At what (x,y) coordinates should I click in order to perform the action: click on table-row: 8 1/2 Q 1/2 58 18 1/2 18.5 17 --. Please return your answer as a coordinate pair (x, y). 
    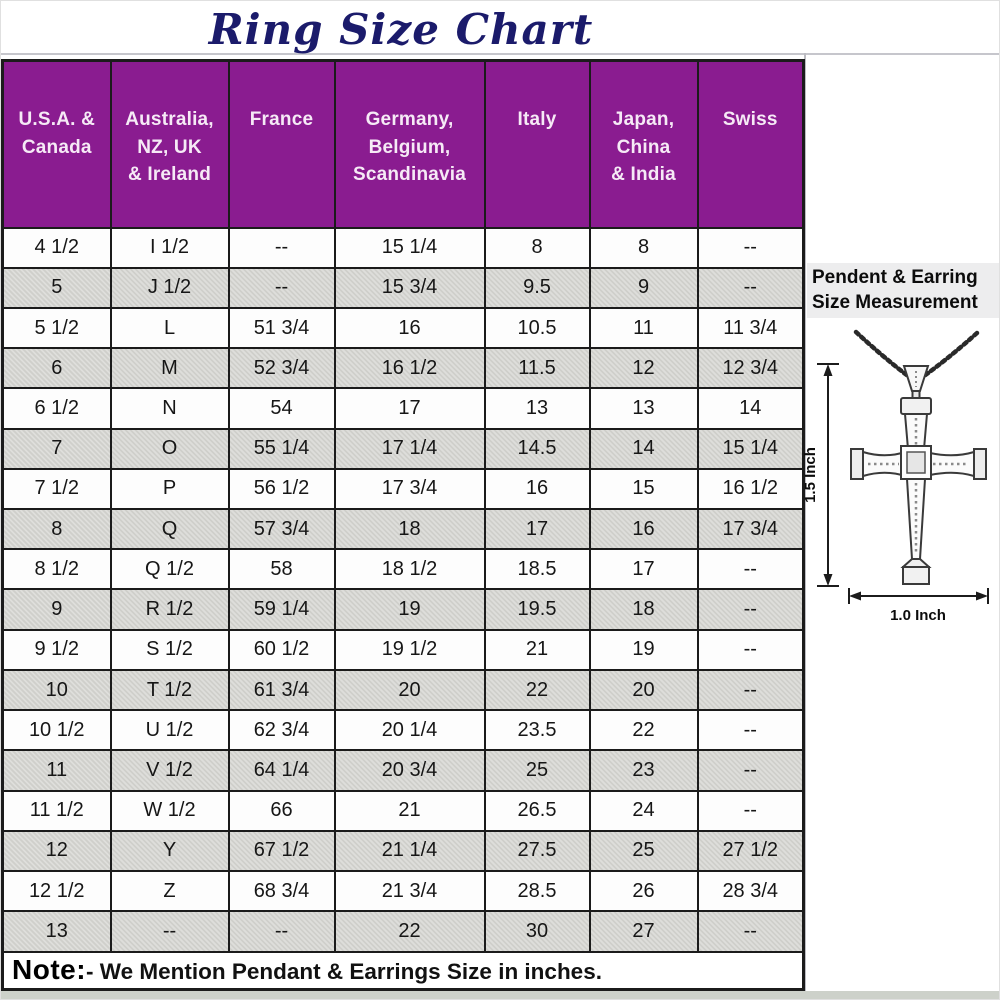
    Looking at the image, I should click on (403, 569).